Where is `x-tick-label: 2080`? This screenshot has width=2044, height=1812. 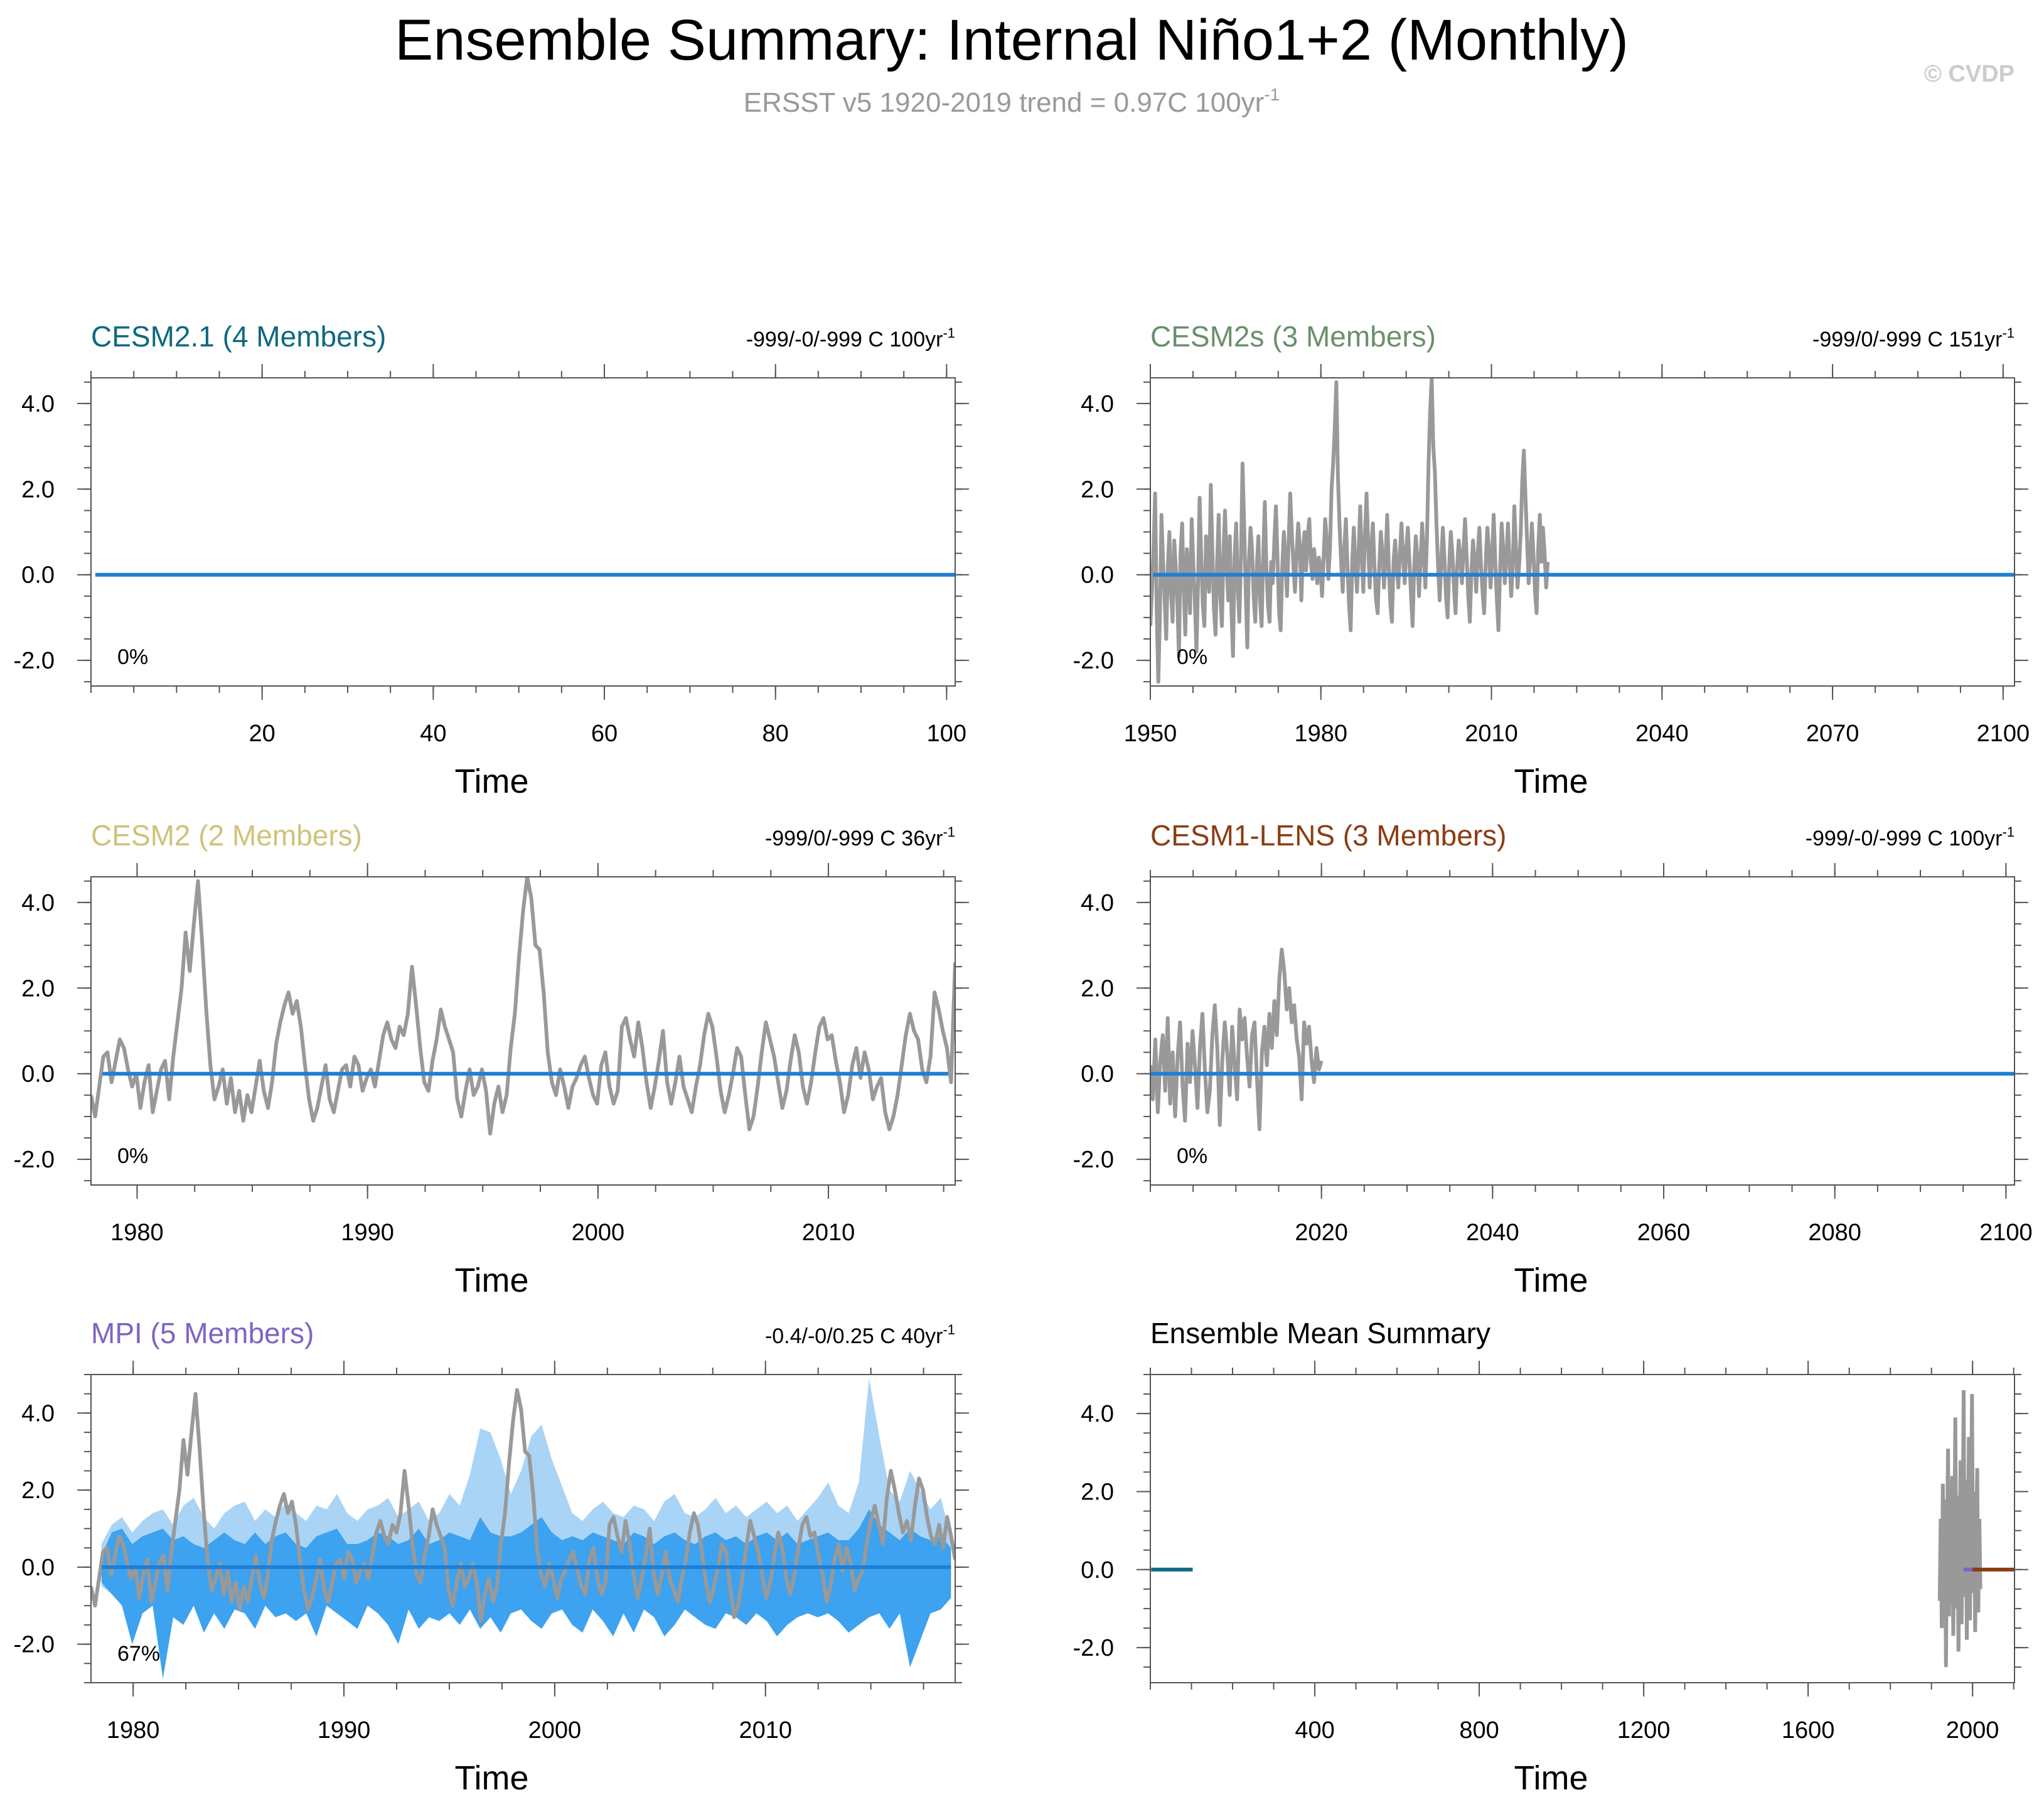 x-tick-label: 2080 is located at coordinates (1835, 1233).